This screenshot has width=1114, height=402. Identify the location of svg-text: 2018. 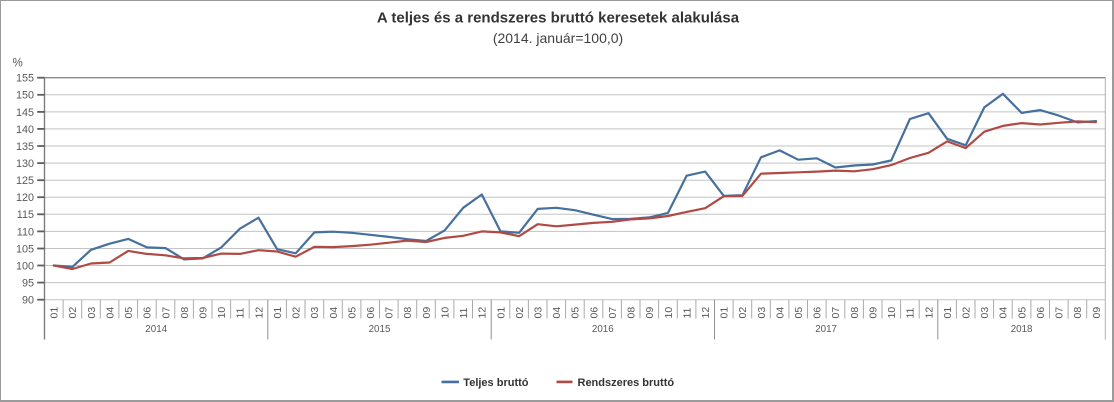
(1022, 329).